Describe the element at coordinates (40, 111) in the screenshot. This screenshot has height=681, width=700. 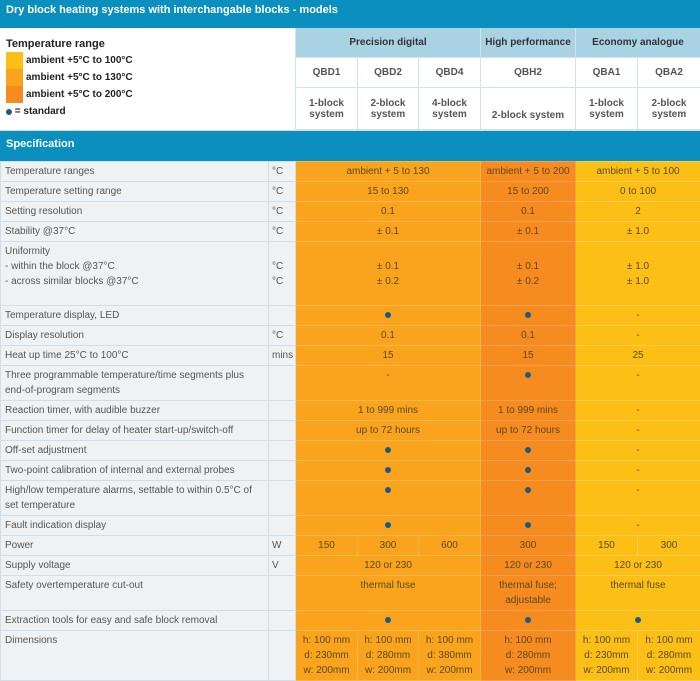
I see `legend-label: = standard` at that location.